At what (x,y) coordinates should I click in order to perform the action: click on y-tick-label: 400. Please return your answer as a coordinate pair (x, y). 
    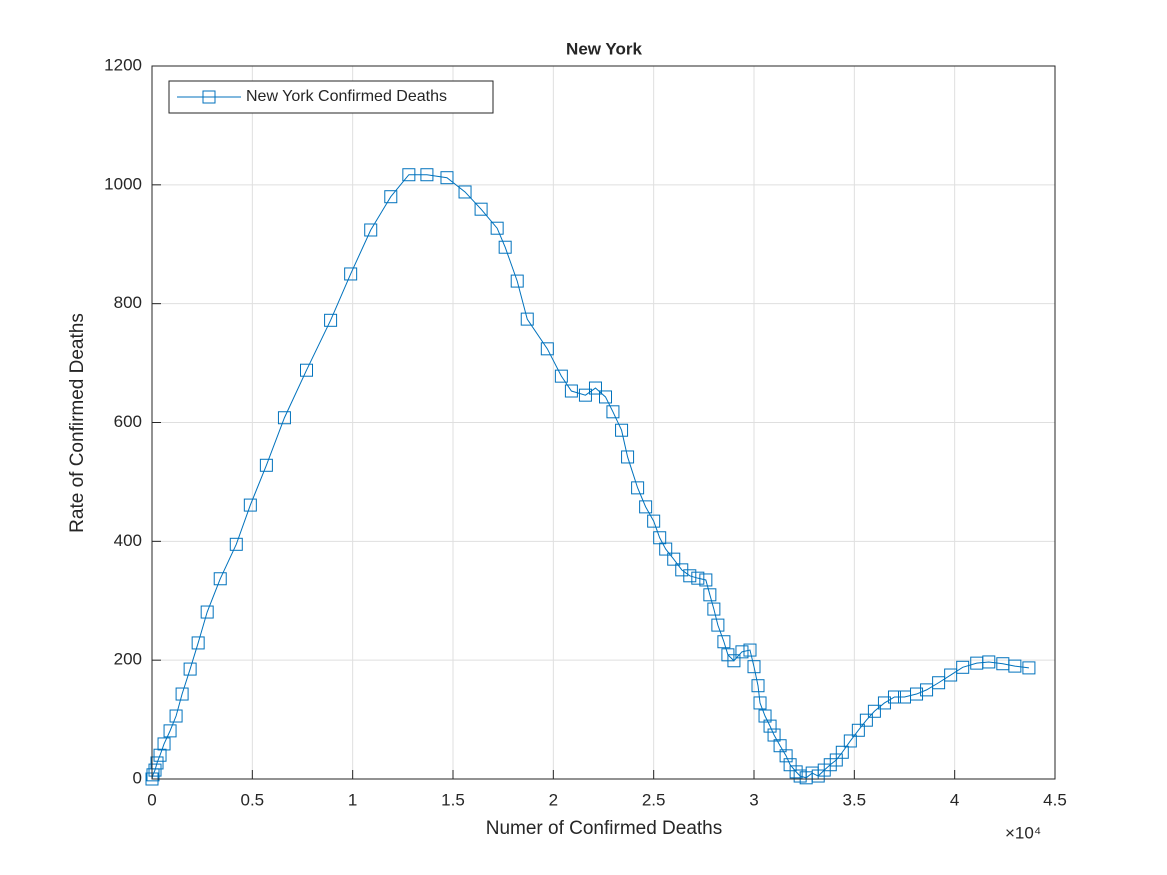
    Looking at the image, I should click on (128, 540).